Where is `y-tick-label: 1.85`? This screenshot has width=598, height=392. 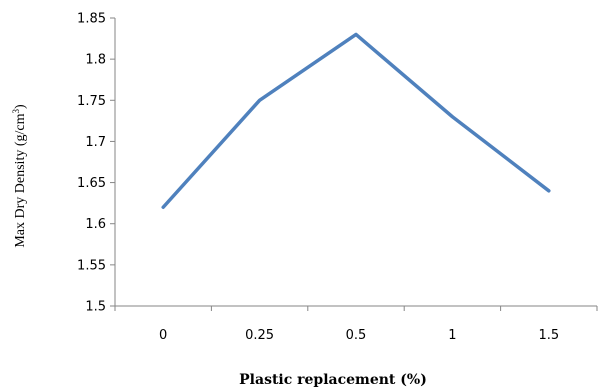
y-tick-label: 1.85 is located at coordinates (91, 19).